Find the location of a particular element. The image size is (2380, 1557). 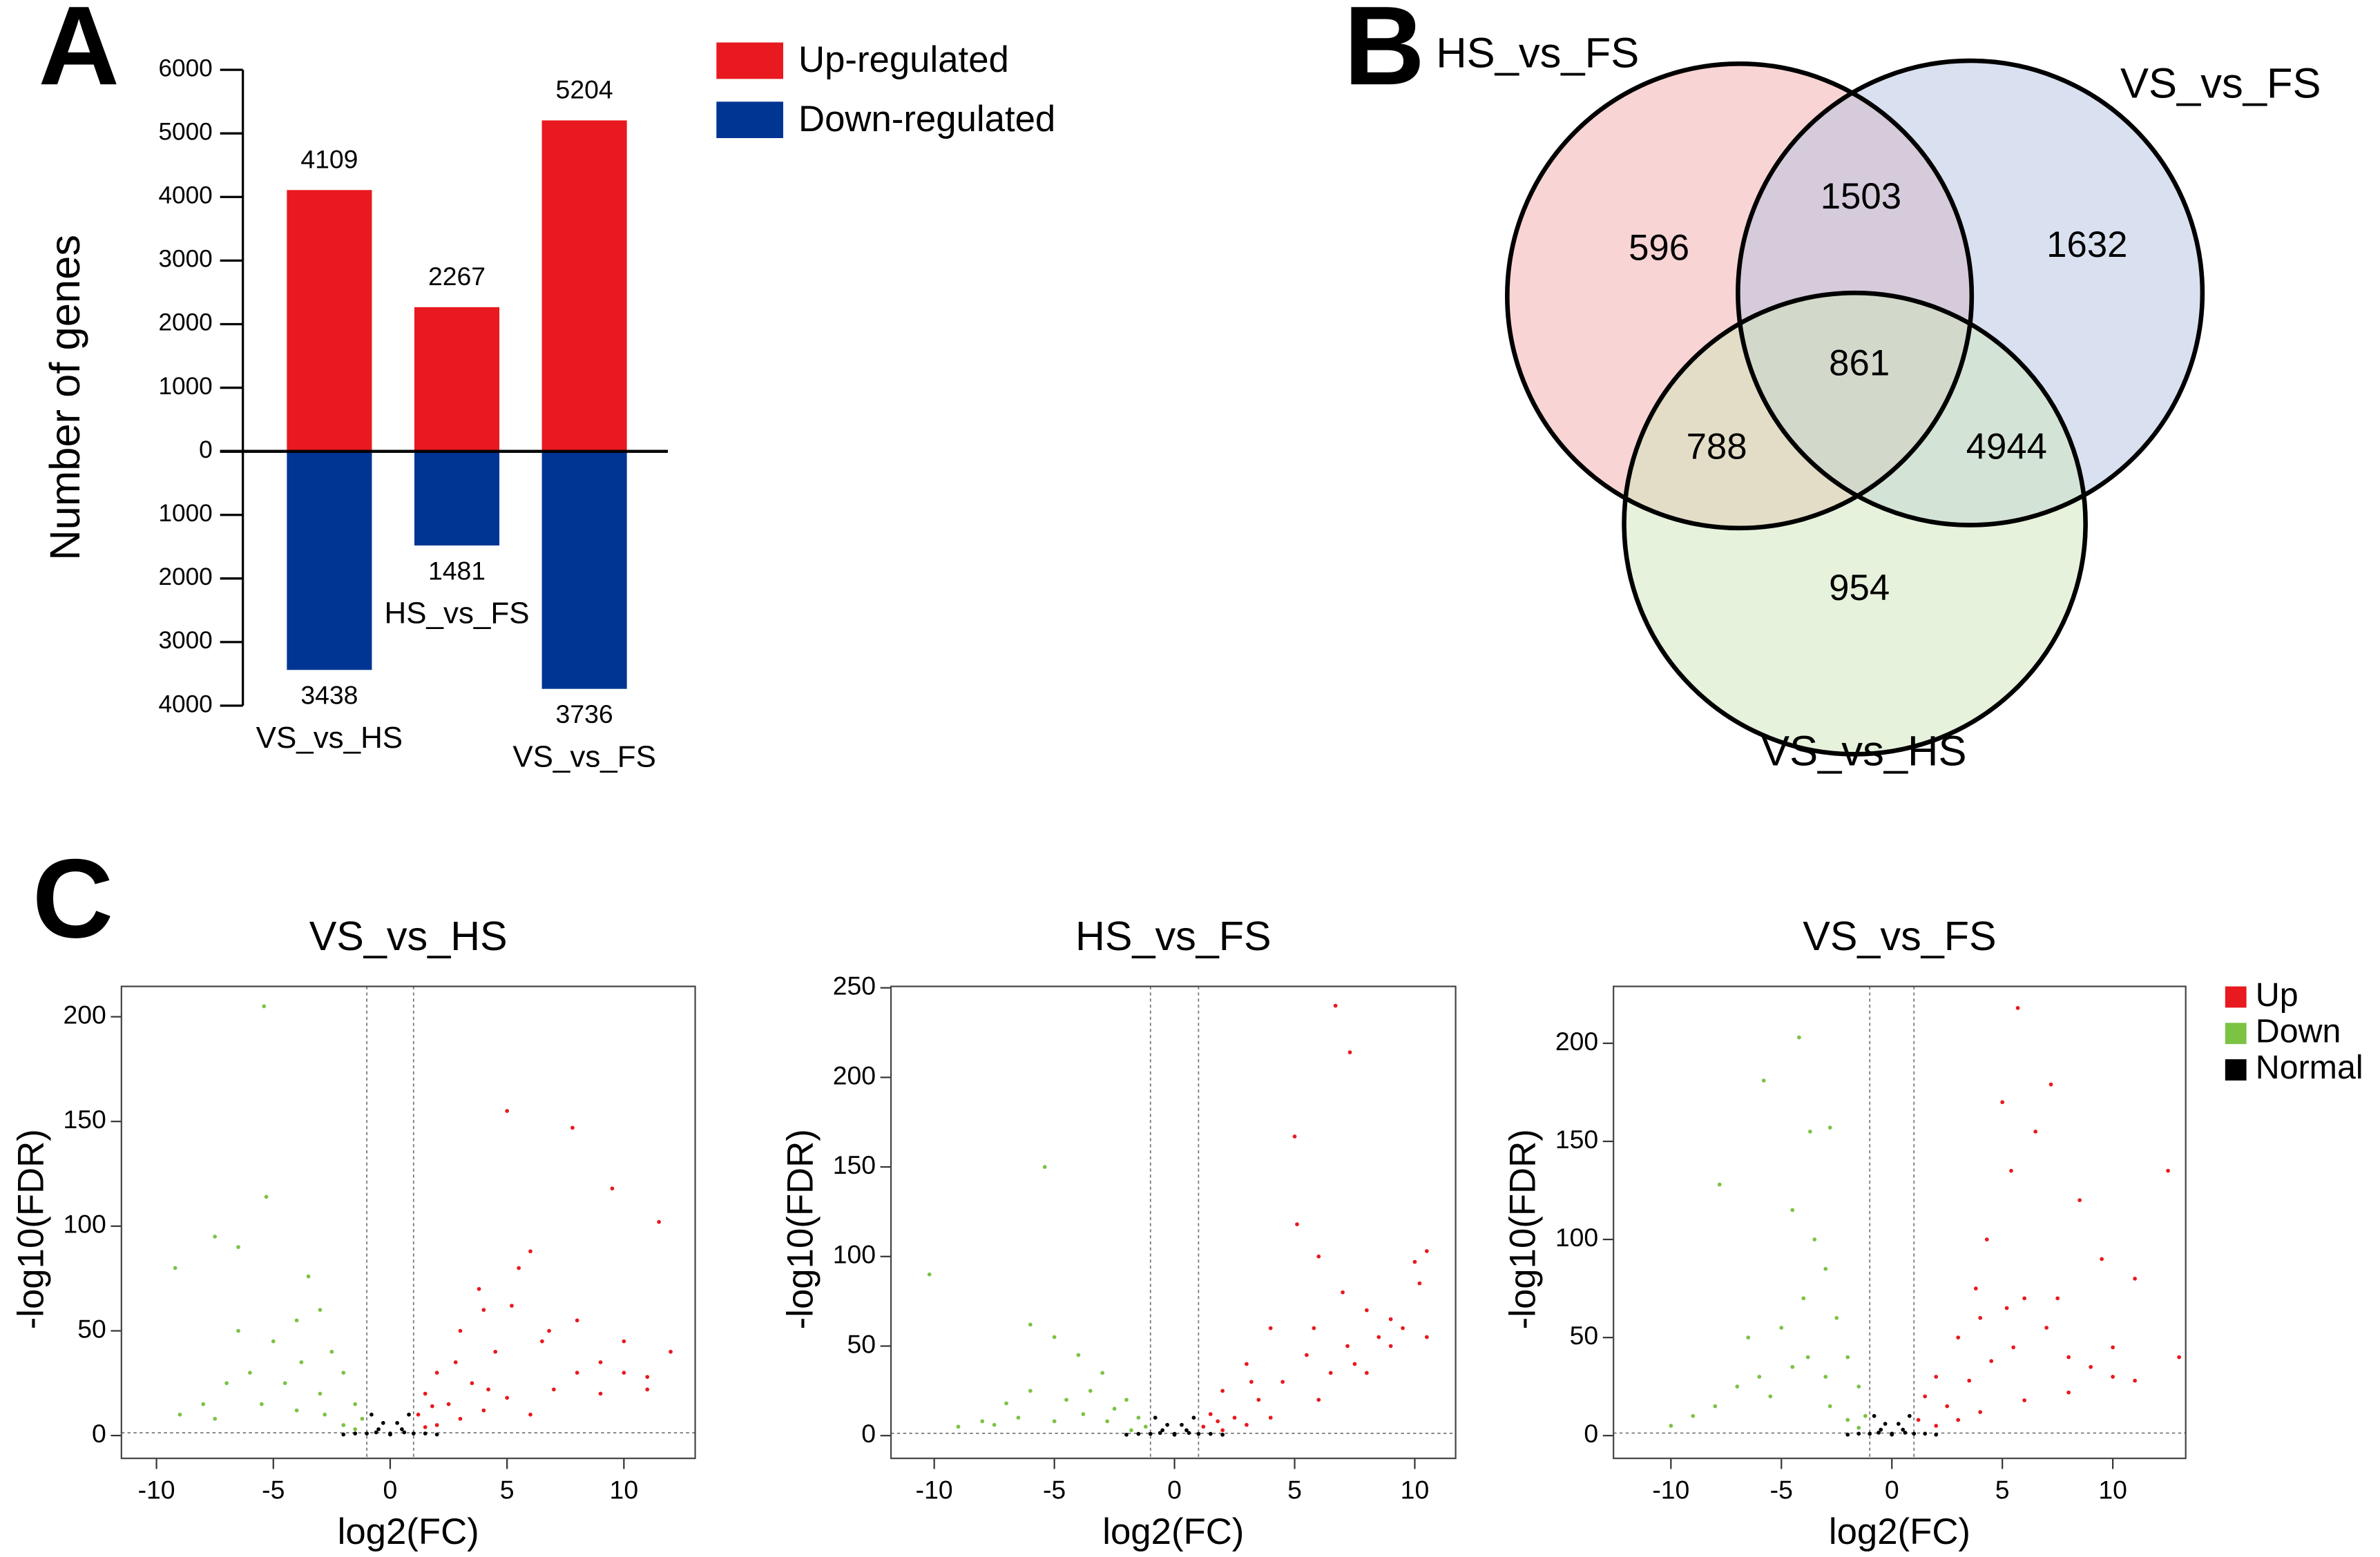

data-label: 1481 is located at coordinates (457, 570).